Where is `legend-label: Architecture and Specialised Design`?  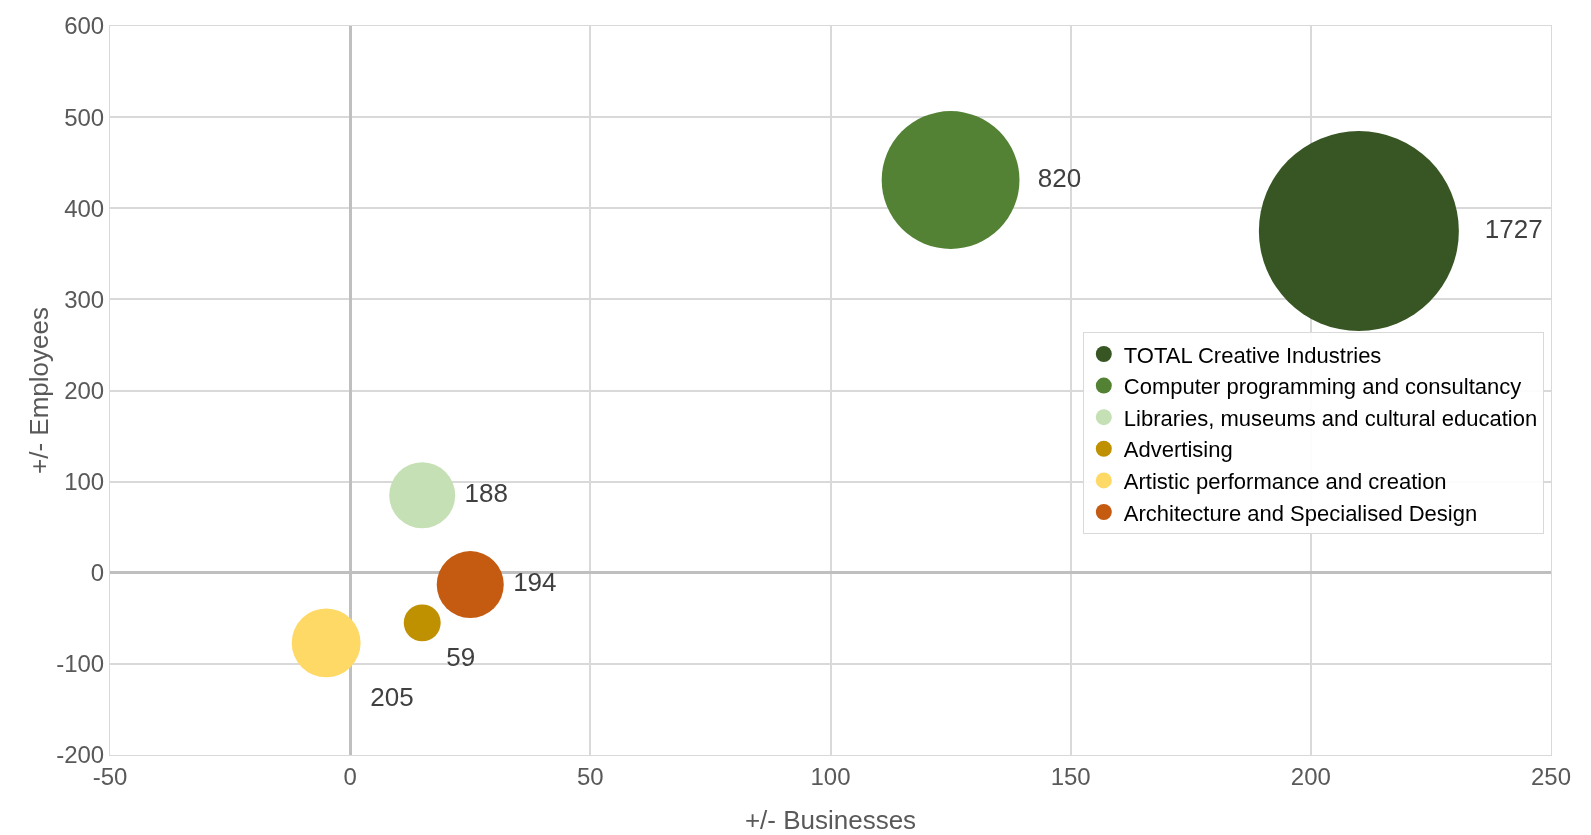 legend-label: Architecture and Specialised Design is located at coordinates (1300, 513).